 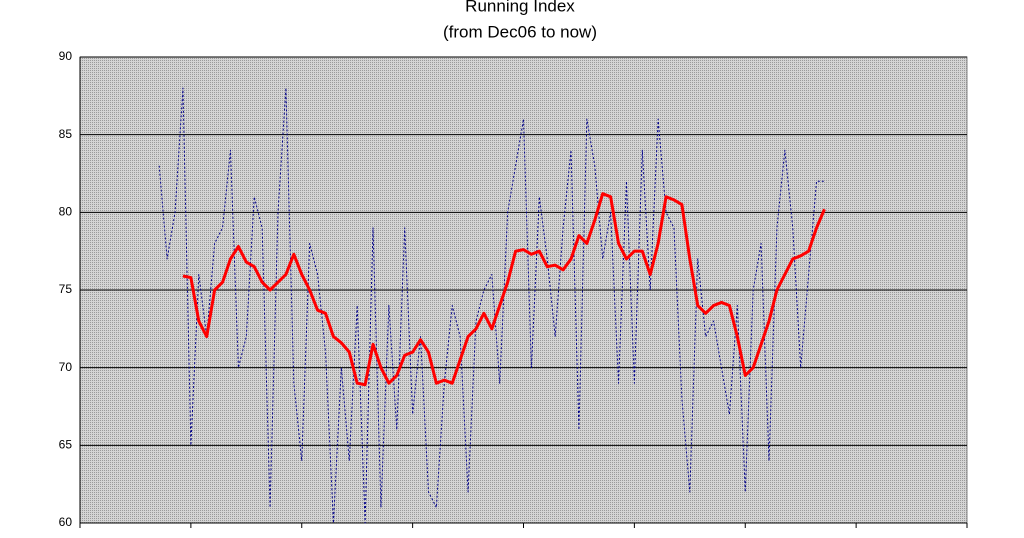 I want to click on y-tick-label: 80, so click(x=66, y=212).